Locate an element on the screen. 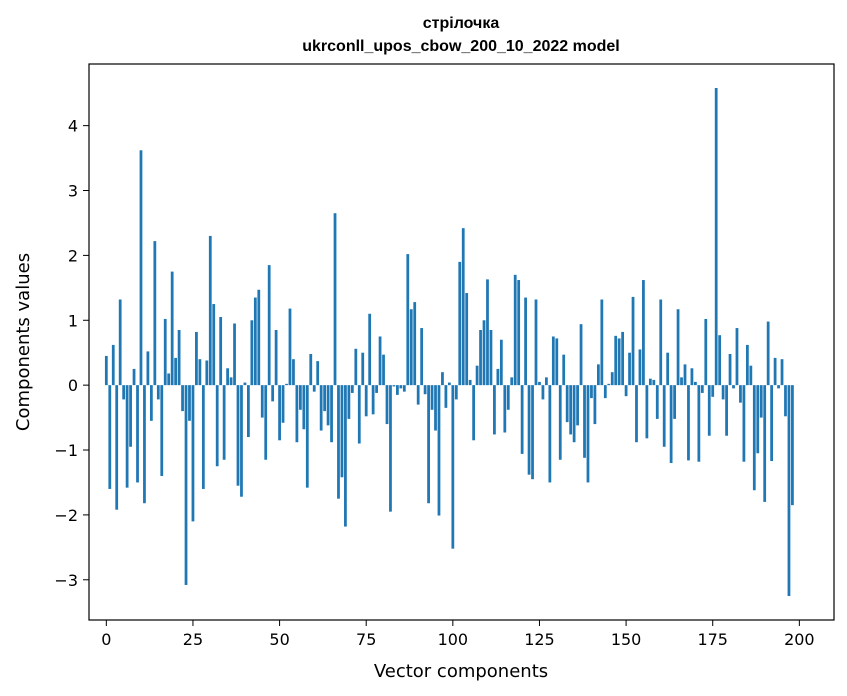  y-axis-label: Components values is located at coordinates (23, 342).